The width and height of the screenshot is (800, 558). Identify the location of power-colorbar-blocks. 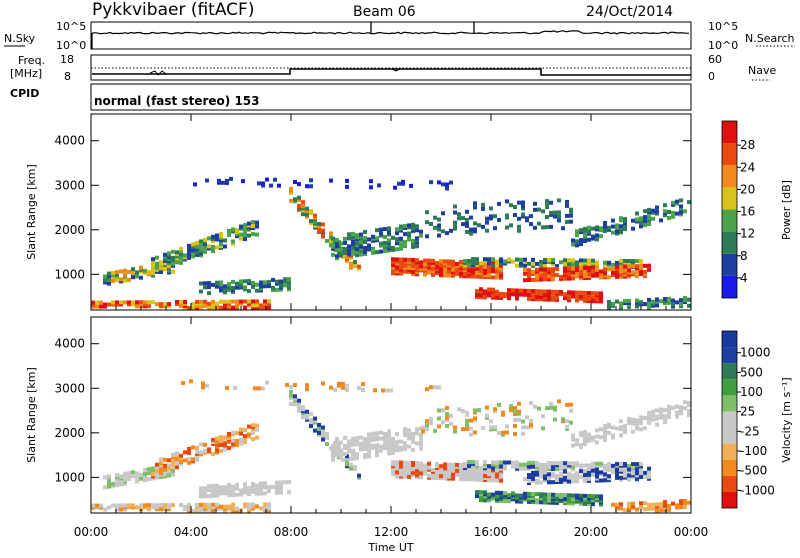
(729, 209).